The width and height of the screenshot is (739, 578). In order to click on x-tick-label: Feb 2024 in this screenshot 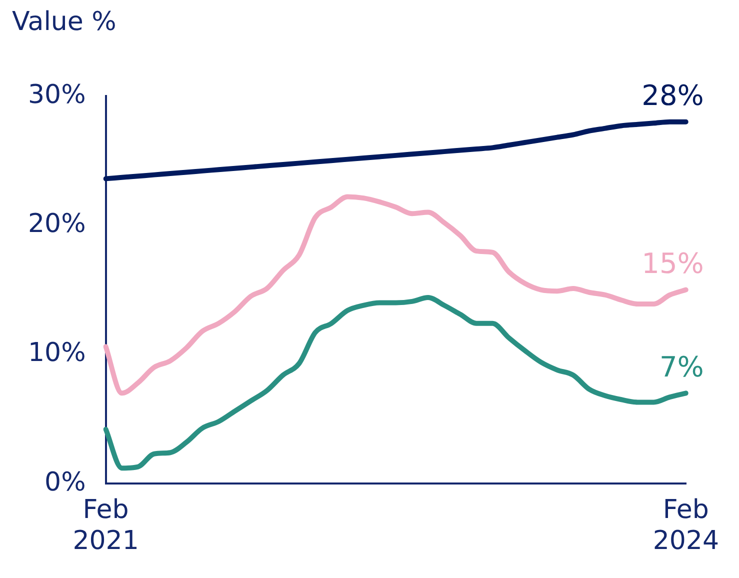, I will do `click(685, 525)`.